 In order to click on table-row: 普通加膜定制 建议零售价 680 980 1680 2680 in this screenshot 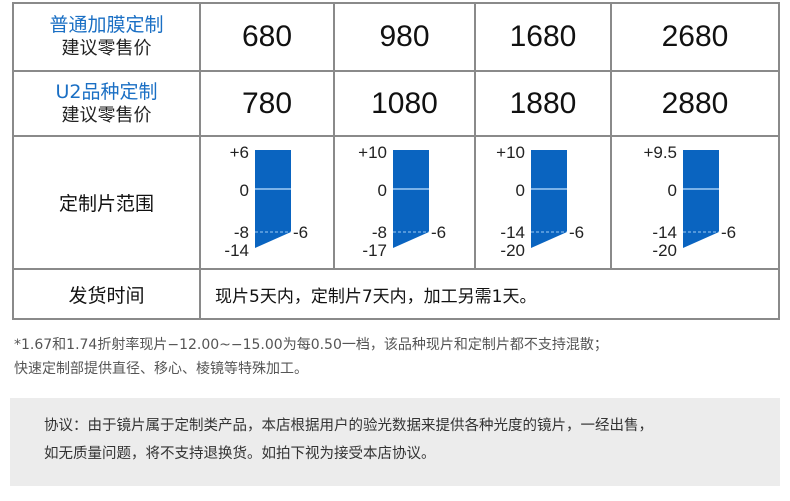, I will do `click(396, 37)`.